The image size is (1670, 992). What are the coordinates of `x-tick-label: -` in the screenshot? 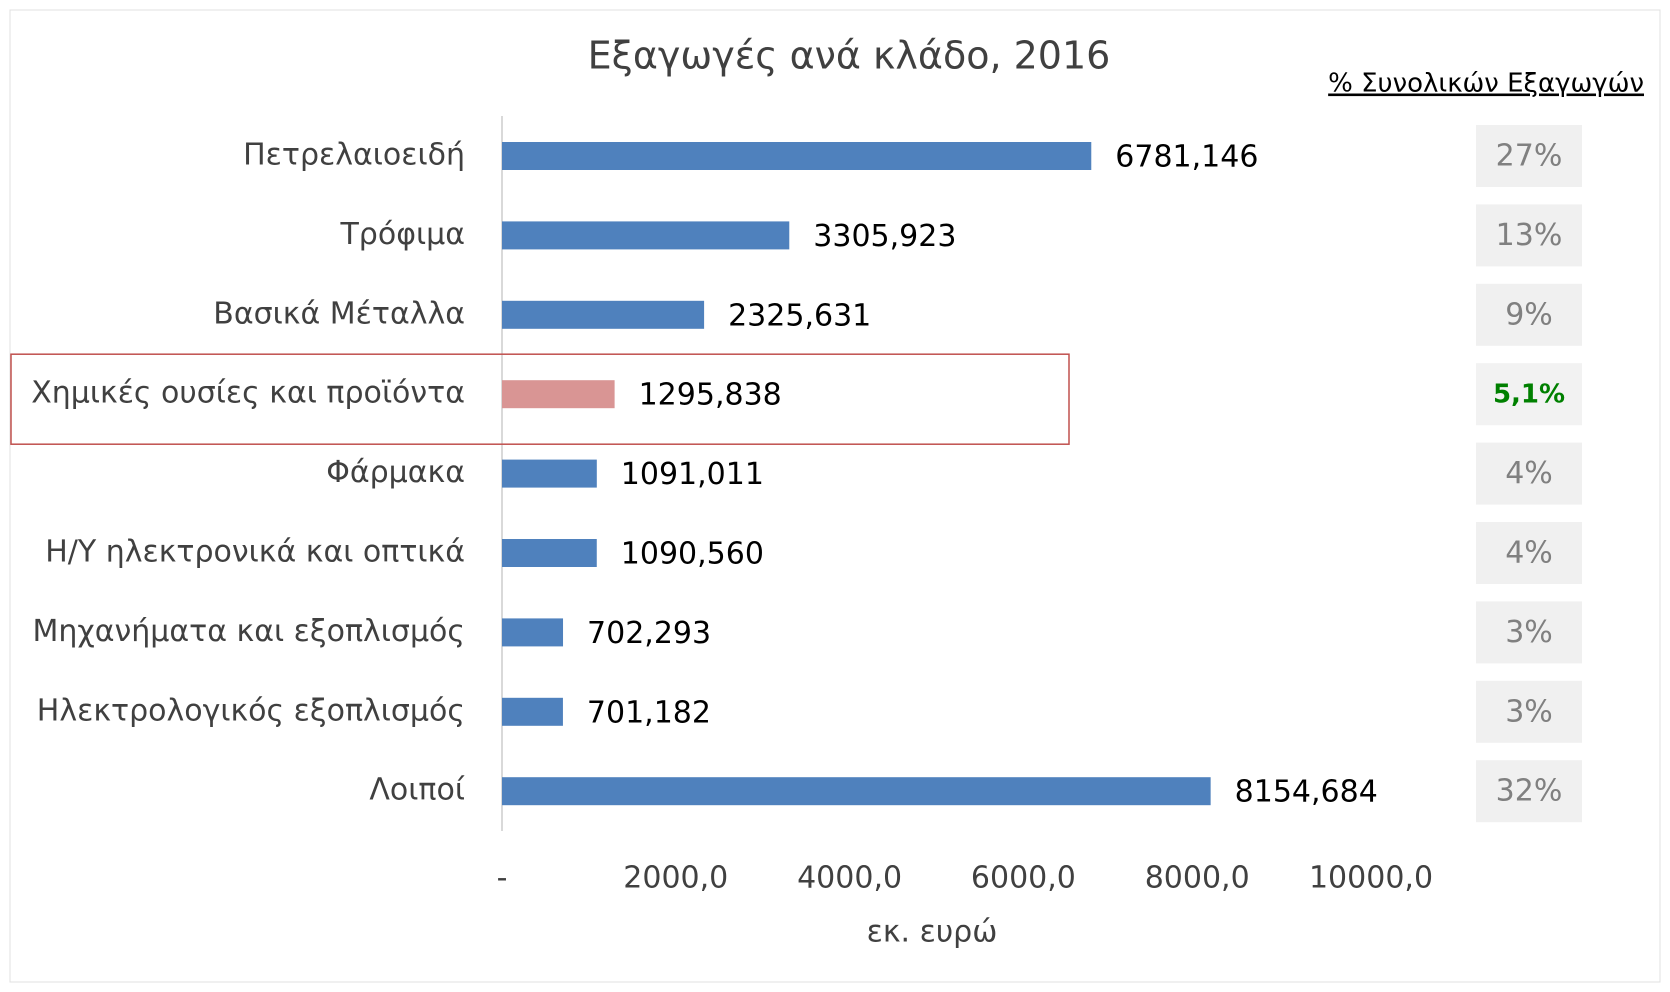 It's located at (502, 878).